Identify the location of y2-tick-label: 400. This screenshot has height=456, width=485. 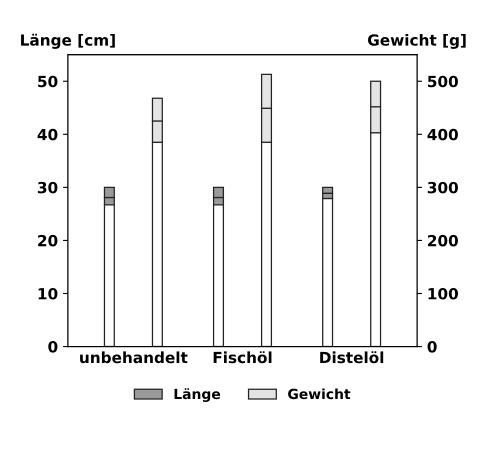
(443, 134).